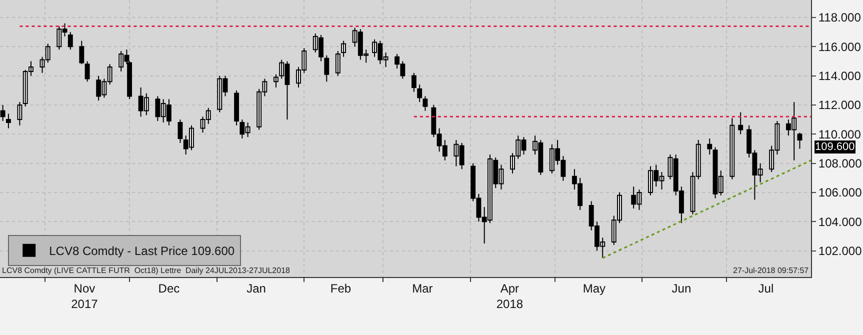 The height and width of the screenshot is (335, 863). What do you see at coordinates (594, 288) in the screenshot?
I see `x-tick-label: May` at bounding box center [594, 288].